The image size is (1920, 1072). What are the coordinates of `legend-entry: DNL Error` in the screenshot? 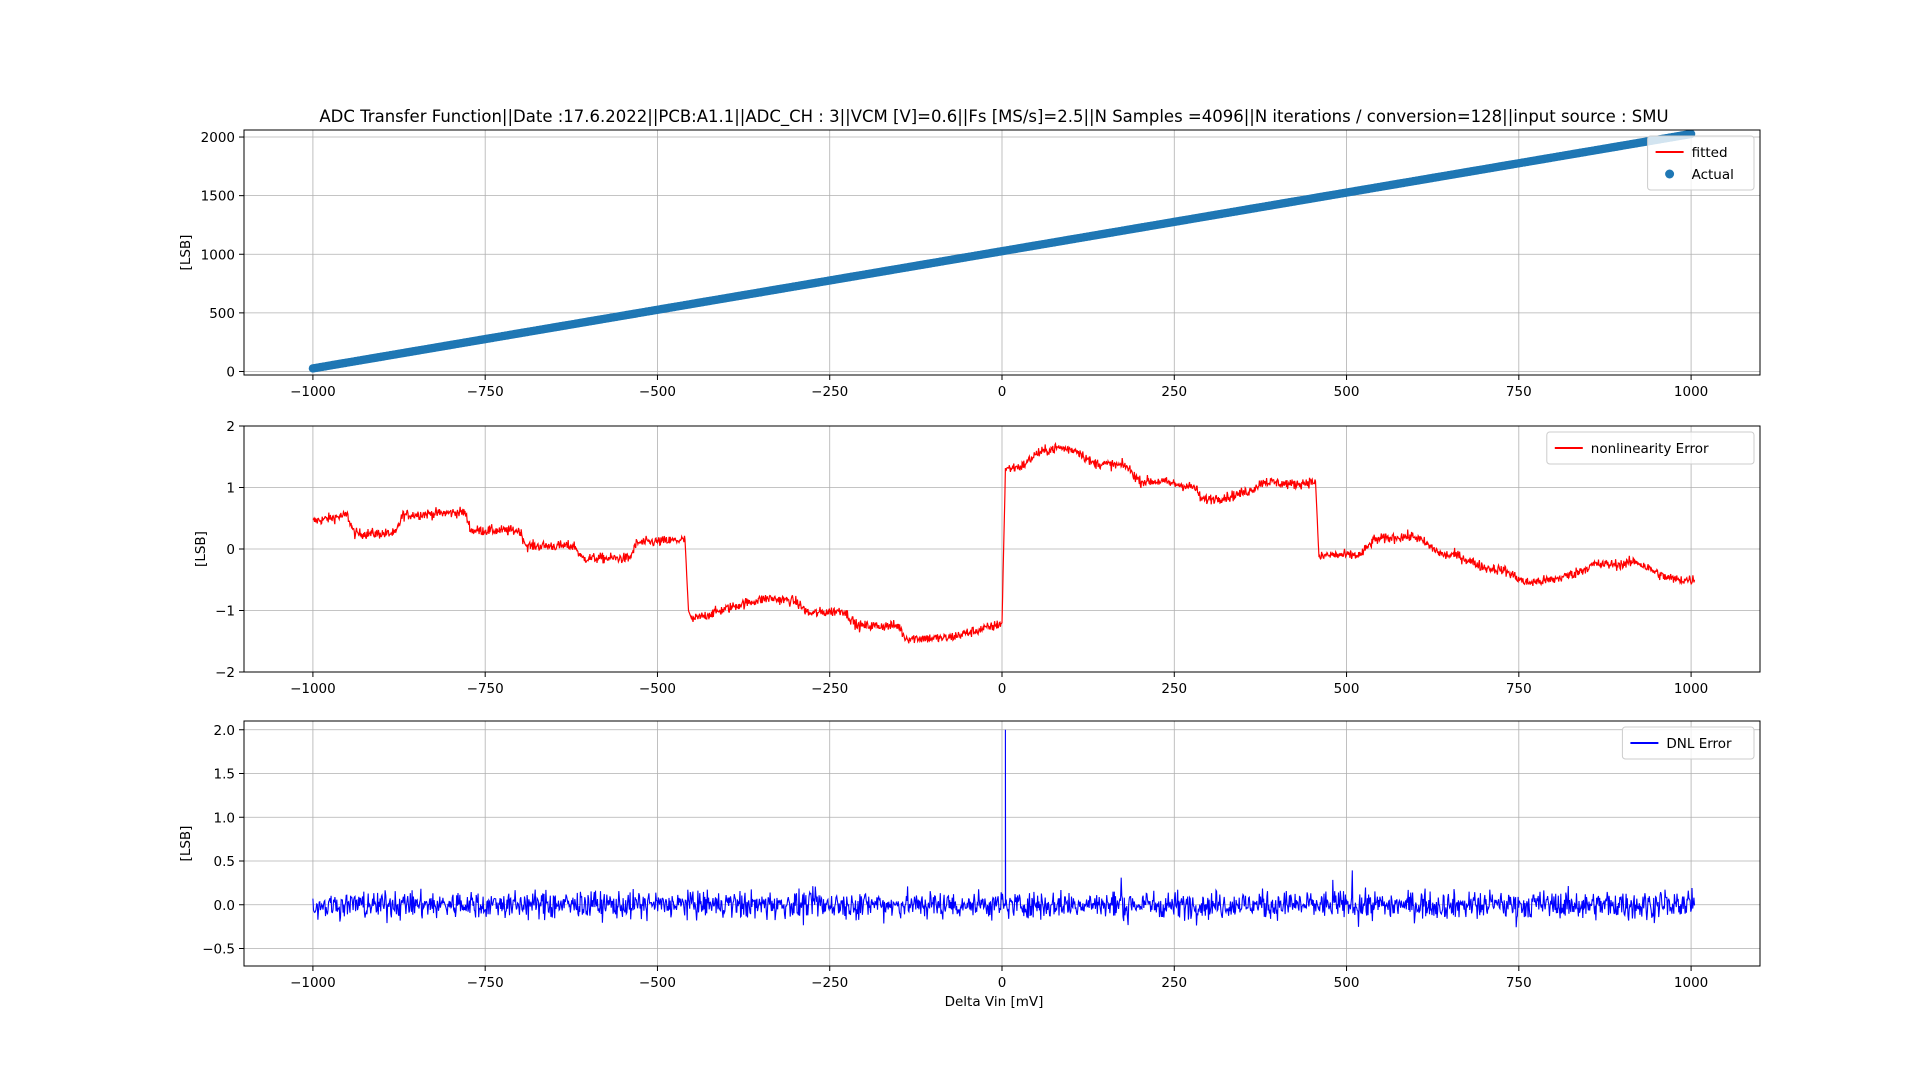 It's located at (1699, 744).